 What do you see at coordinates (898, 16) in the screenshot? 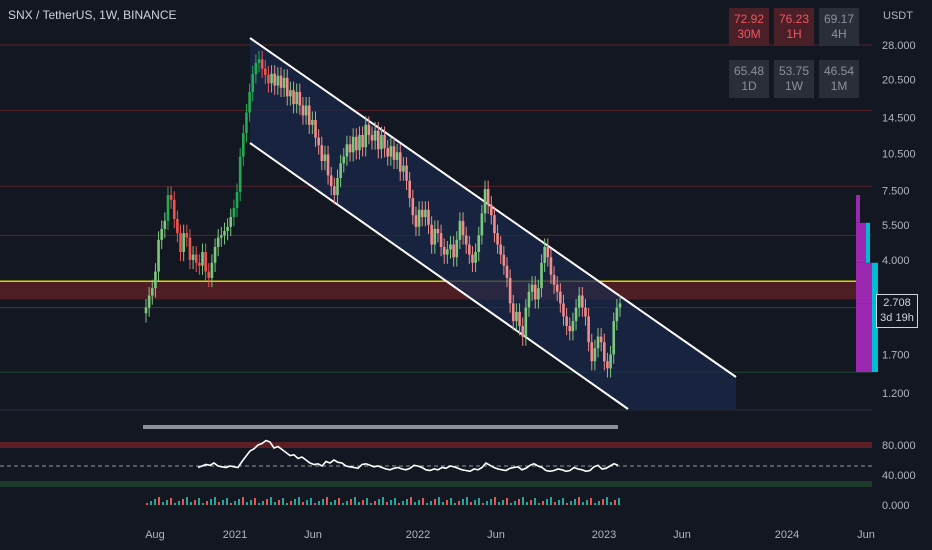
I see `currency-label: USDT` at bounding box center [898, 16].